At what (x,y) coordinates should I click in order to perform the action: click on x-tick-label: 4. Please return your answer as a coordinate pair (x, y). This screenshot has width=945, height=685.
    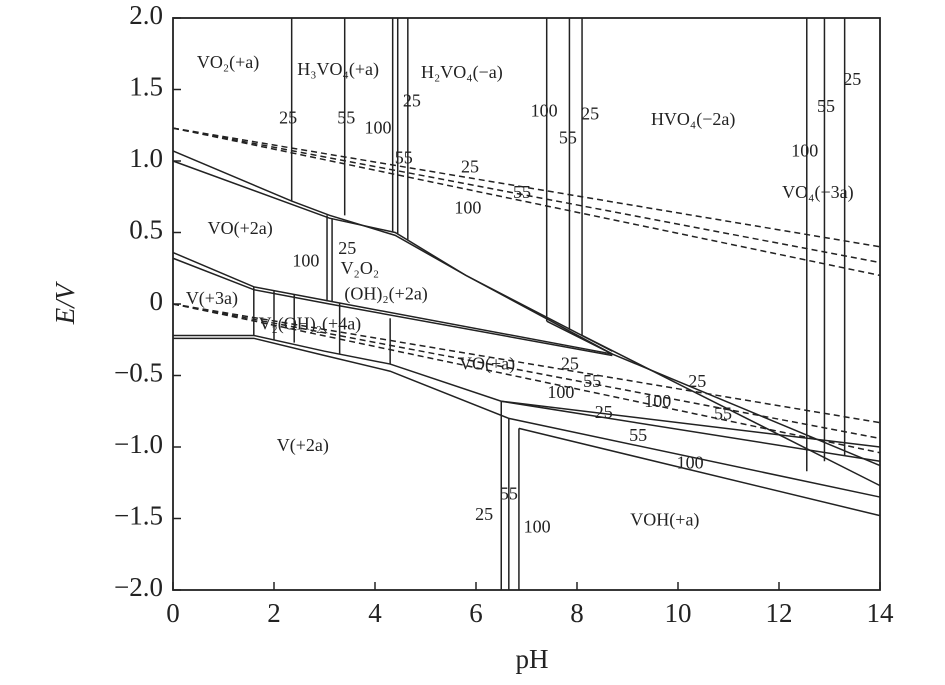
    Looking at the image, I should click on (375, 613).